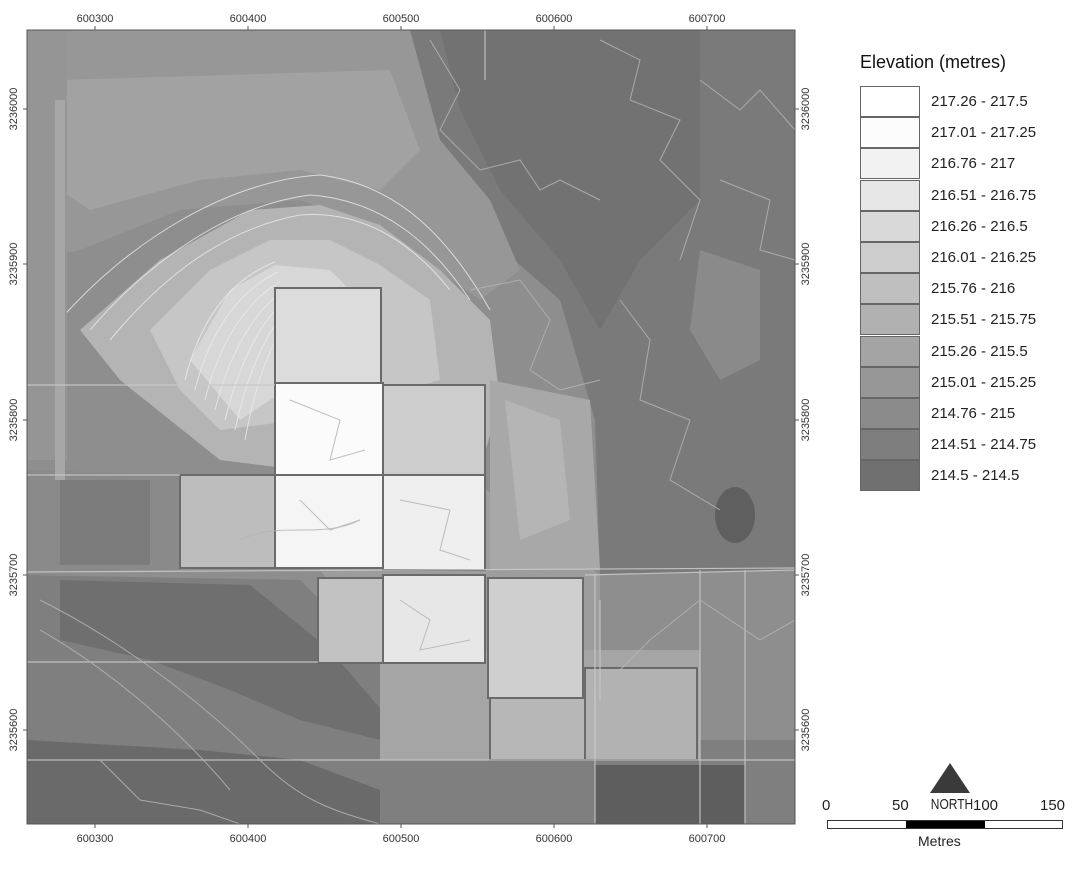 This screenshot has width=1077, height=882. I want to click on y-axis-ticks-left: 3236000 3235900 3235800 3235700 3235600, so click(17, 420).